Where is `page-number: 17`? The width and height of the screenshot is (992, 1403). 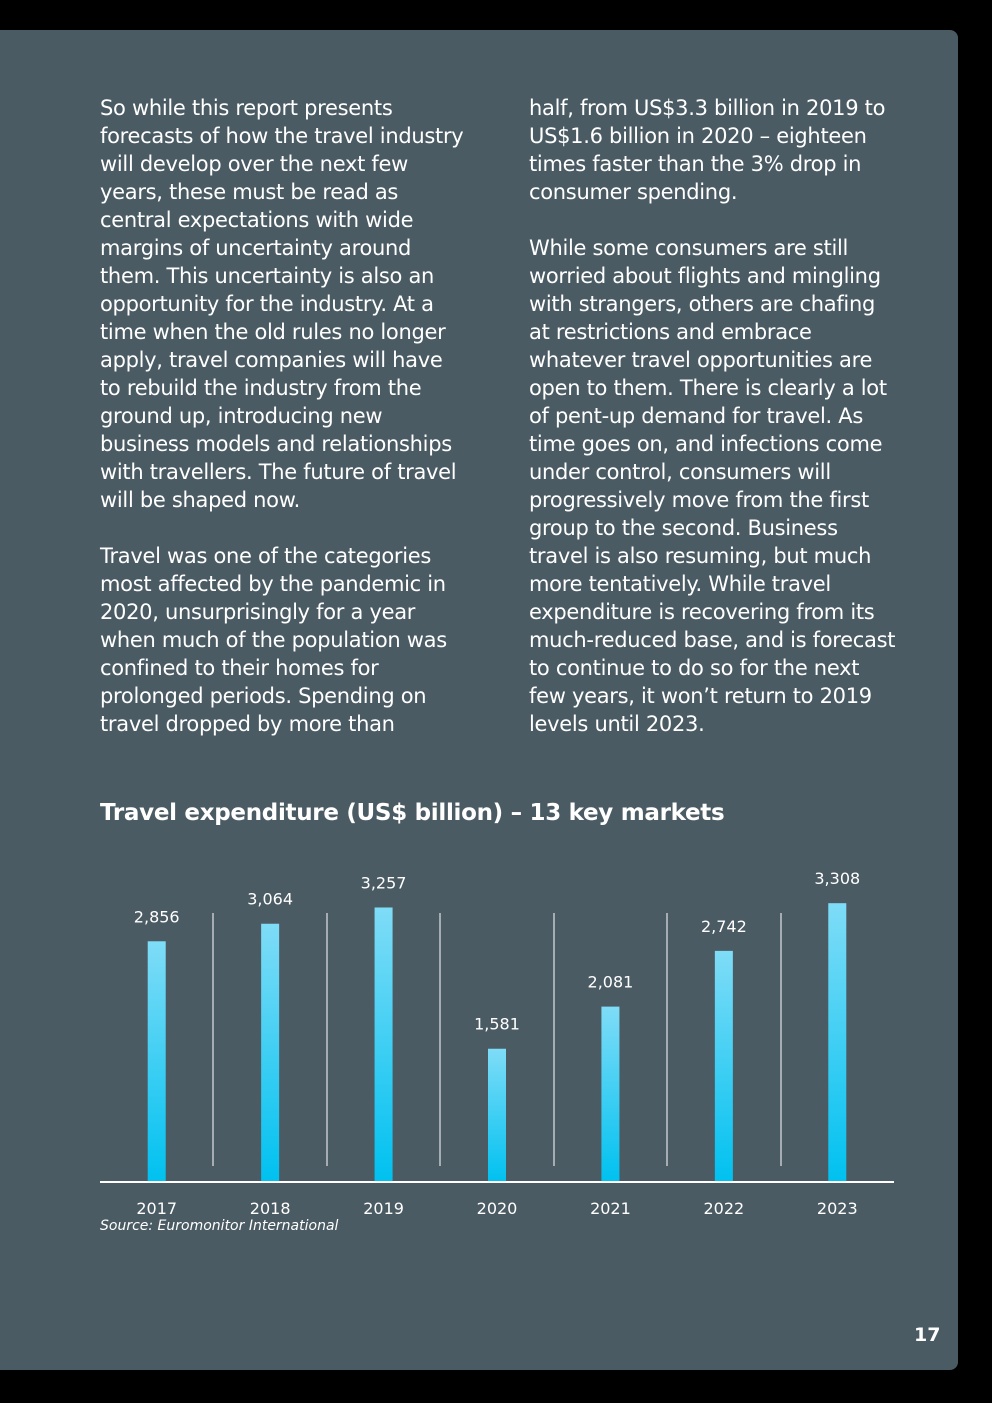 page-number: 17 is located at coordinates (927, 1335).